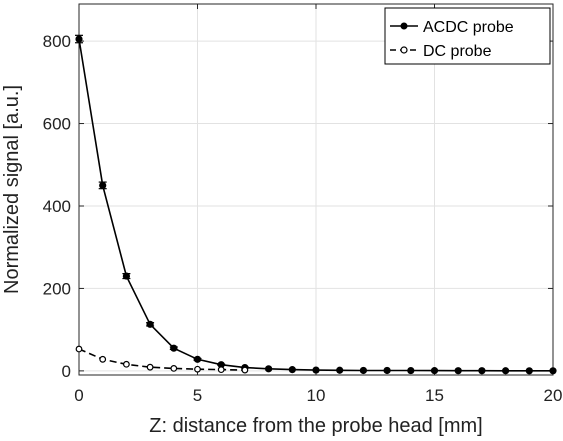 Image resolution: width=563 pixels, height=441 pixels. I want to click on legend: ACDC probe DC probe, so click(467, 36).